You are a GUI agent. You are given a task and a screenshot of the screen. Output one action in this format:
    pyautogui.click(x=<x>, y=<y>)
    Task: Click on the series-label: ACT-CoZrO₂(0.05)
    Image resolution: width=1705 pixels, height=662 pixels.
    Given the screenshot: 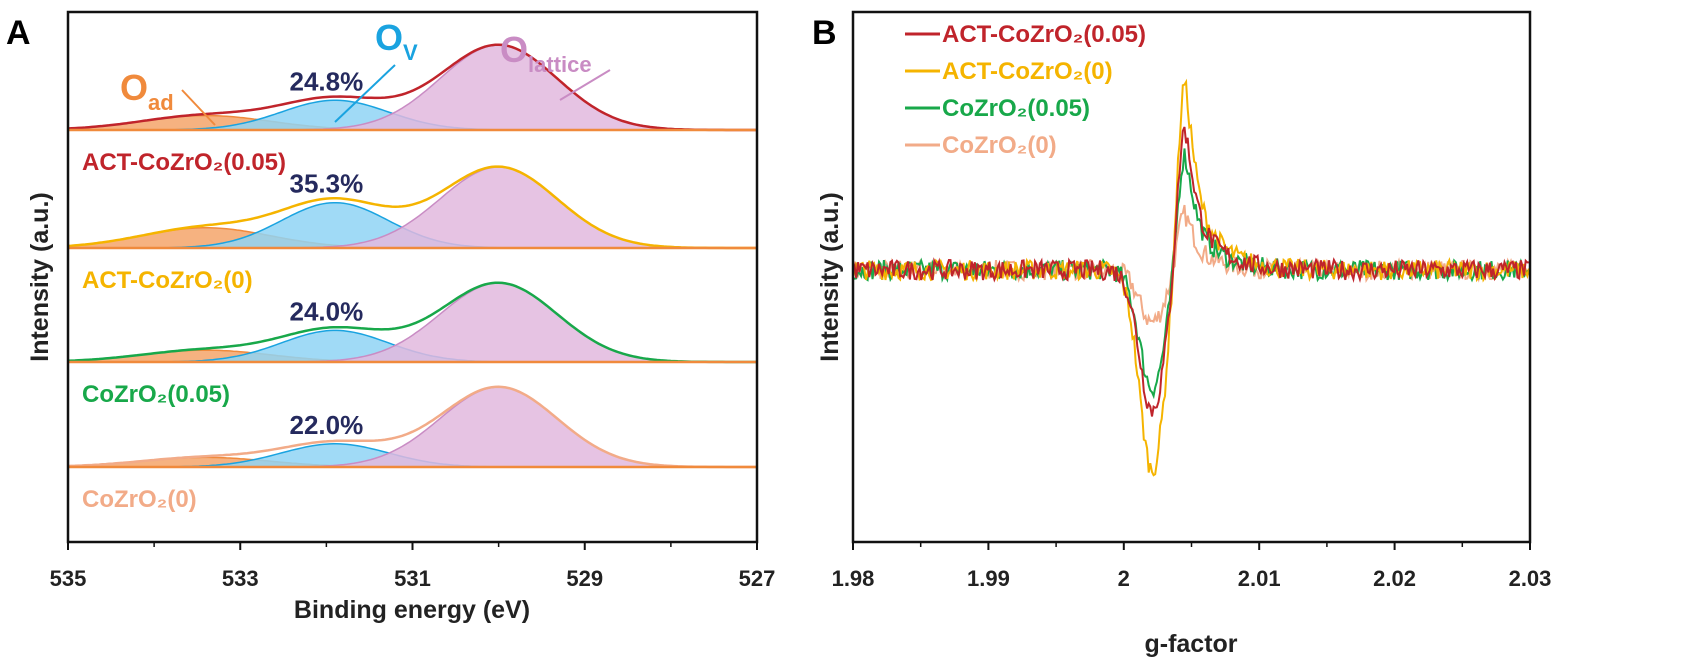 What is the action you would take?
    pyautogui.click(x=184, y=162)
    